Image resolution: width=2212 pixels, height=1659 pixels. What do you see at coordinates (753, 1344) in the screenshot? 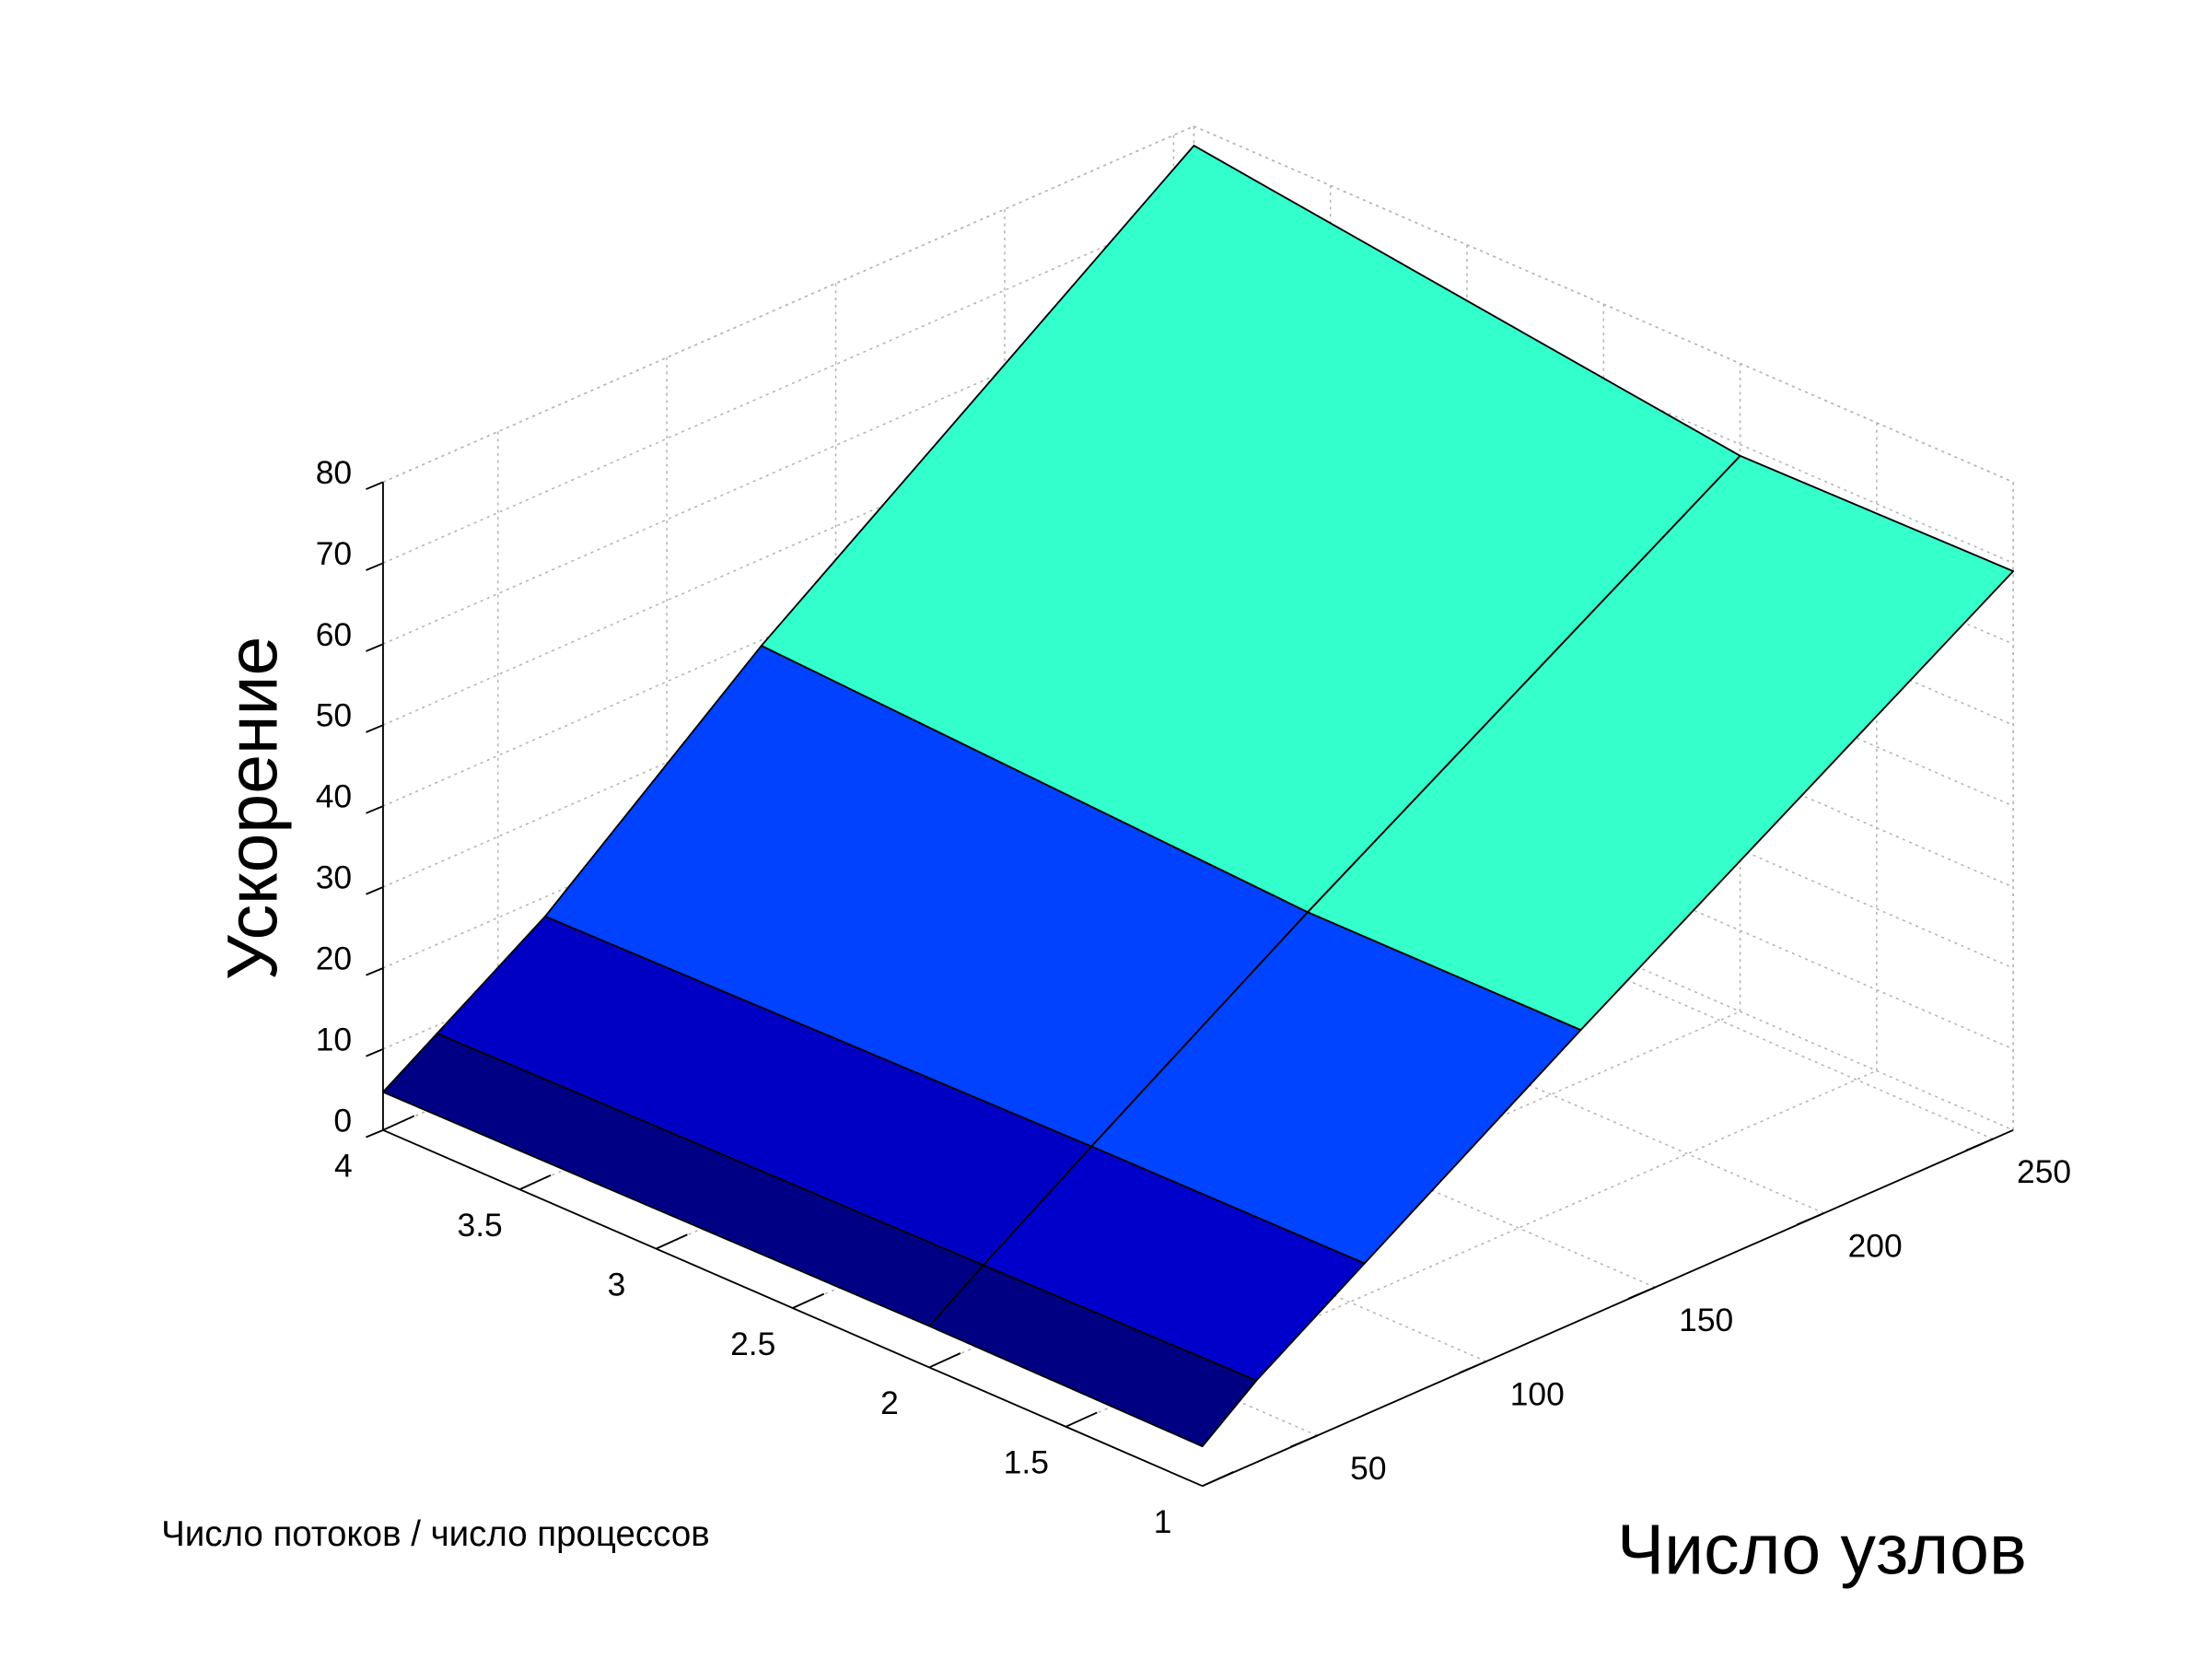
I see `y-tick-label: 2.5` at bounding box center [753, 1344].